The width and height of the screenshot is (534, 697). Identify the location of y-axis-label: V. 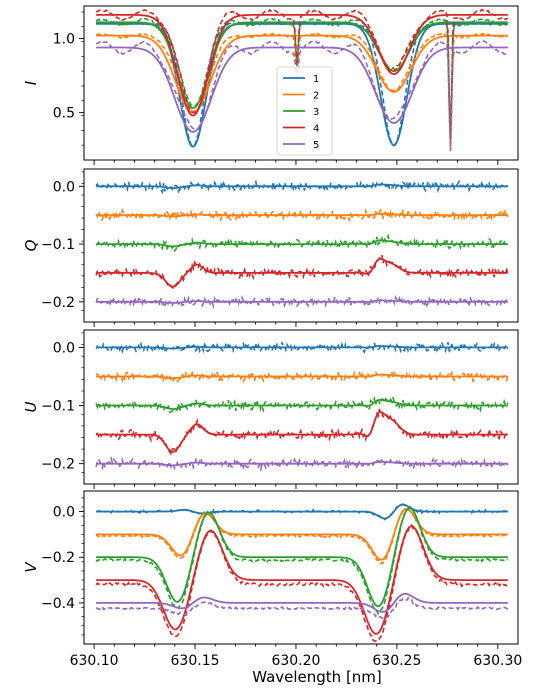
(31, 567).